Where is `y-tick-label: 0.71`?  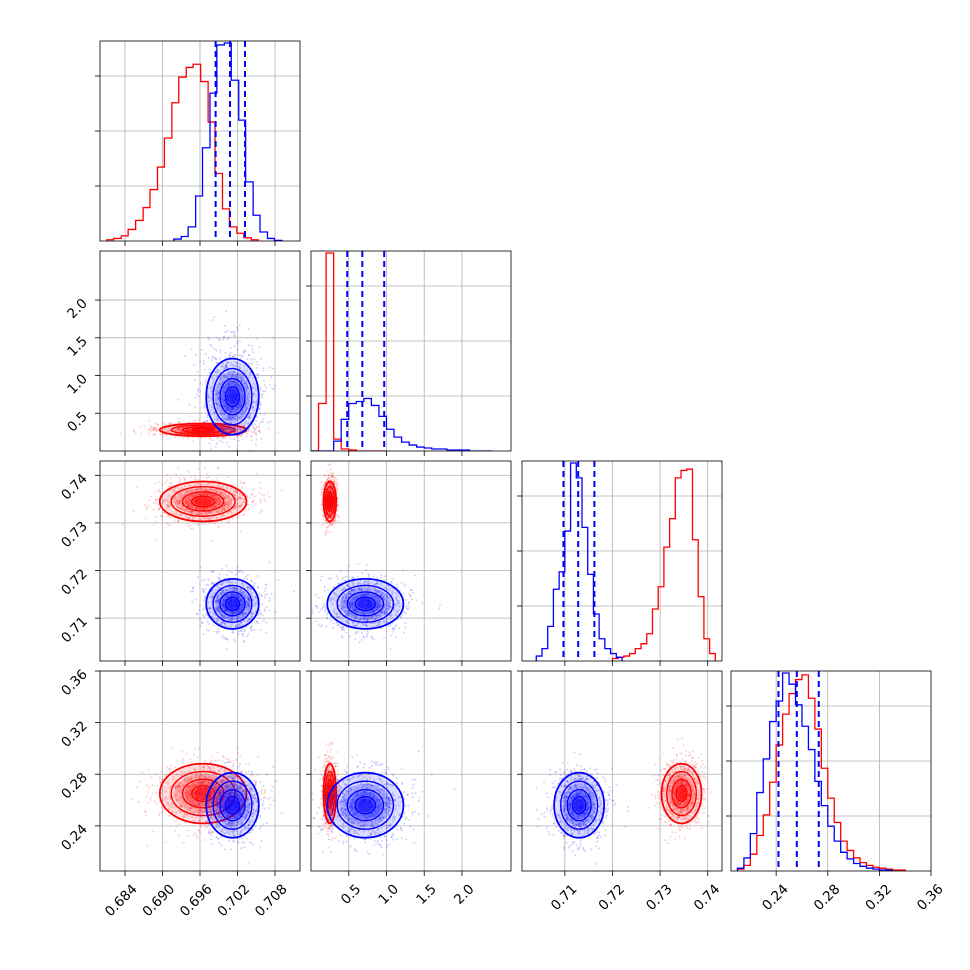 y-tick-label: 0.71 is located at coordinates (74, 630).